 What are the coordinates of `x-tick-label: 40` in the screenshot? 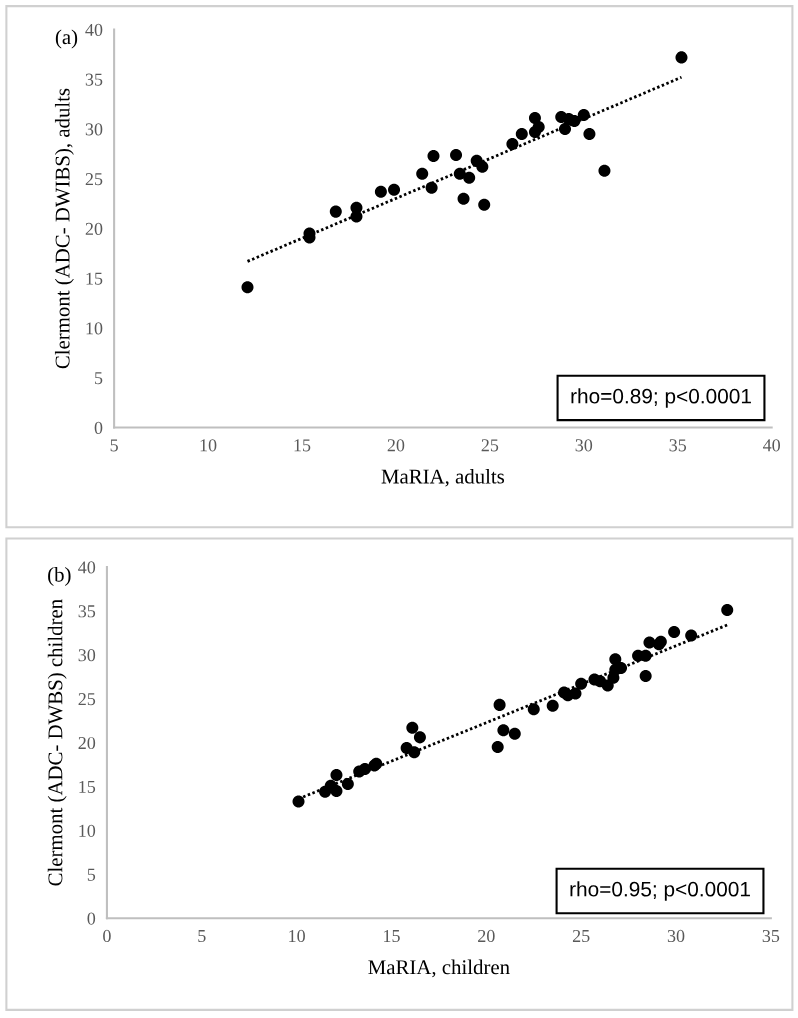 It's located at (771, 445).